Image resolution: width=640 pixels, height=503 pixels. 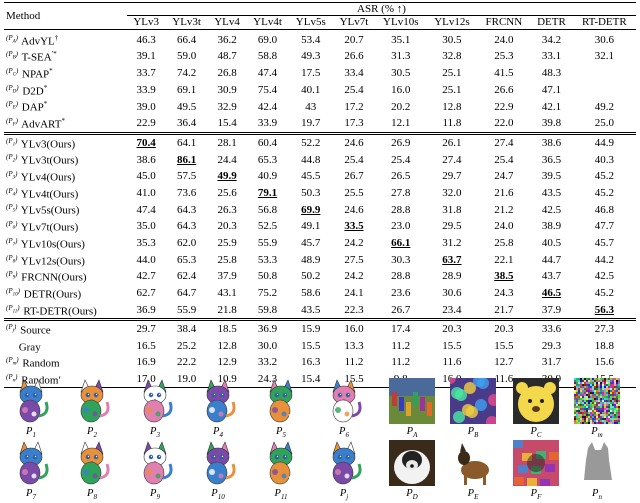 I want to click on asr-value: 28.8, so click(x=401, y=276).